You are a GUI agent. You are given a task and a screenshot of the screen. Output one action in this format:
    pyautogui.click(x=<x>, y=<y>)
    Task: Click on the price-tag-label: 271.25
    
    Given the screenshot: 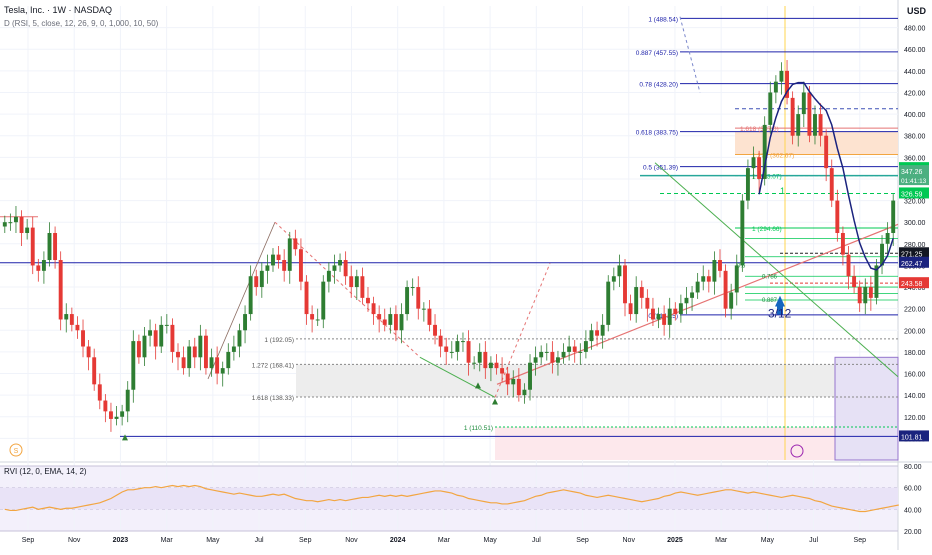 What is the action you would take?
    pyautogui.click(x=912, y=254)
    